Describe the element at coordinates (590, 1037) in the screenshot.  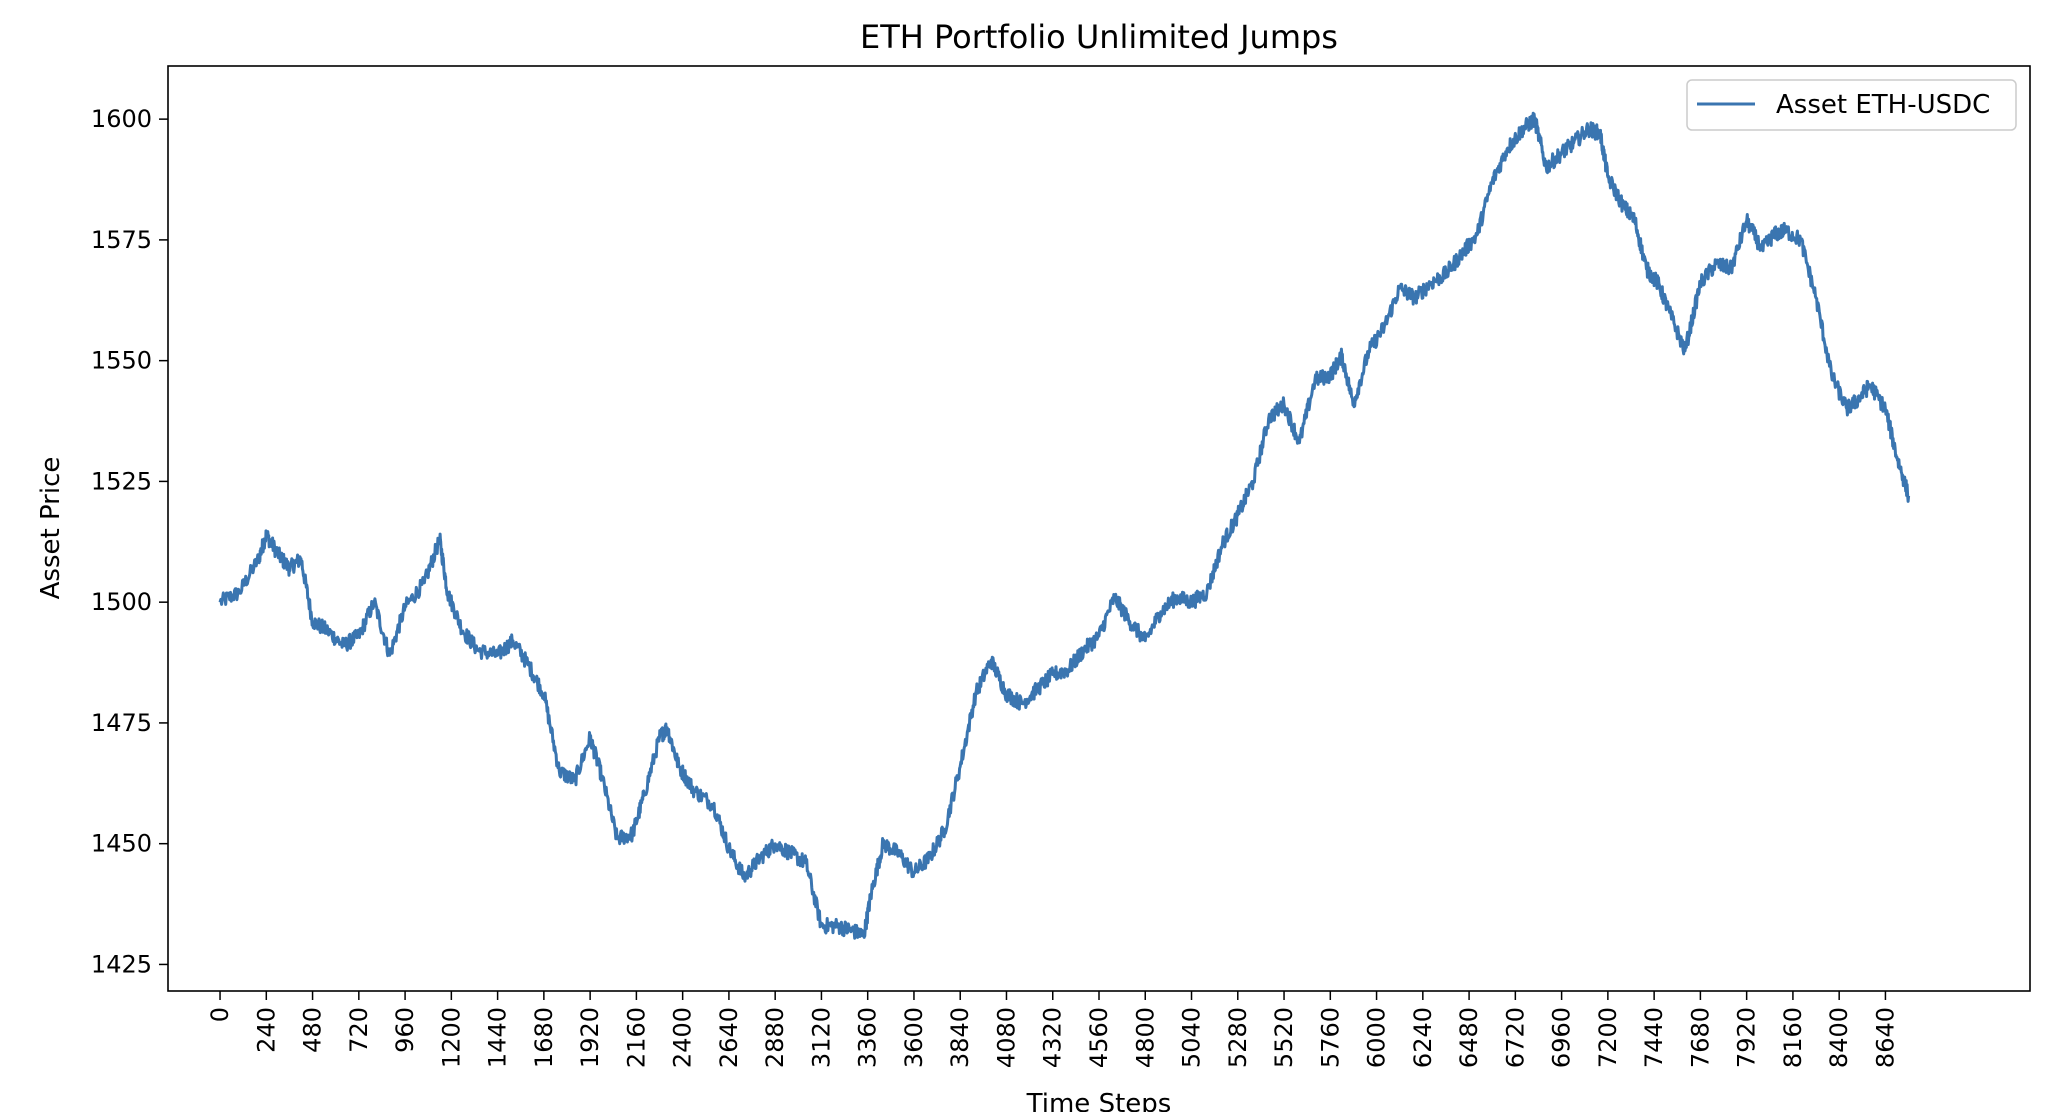
I see `x-tick-label: 1920` at that location.